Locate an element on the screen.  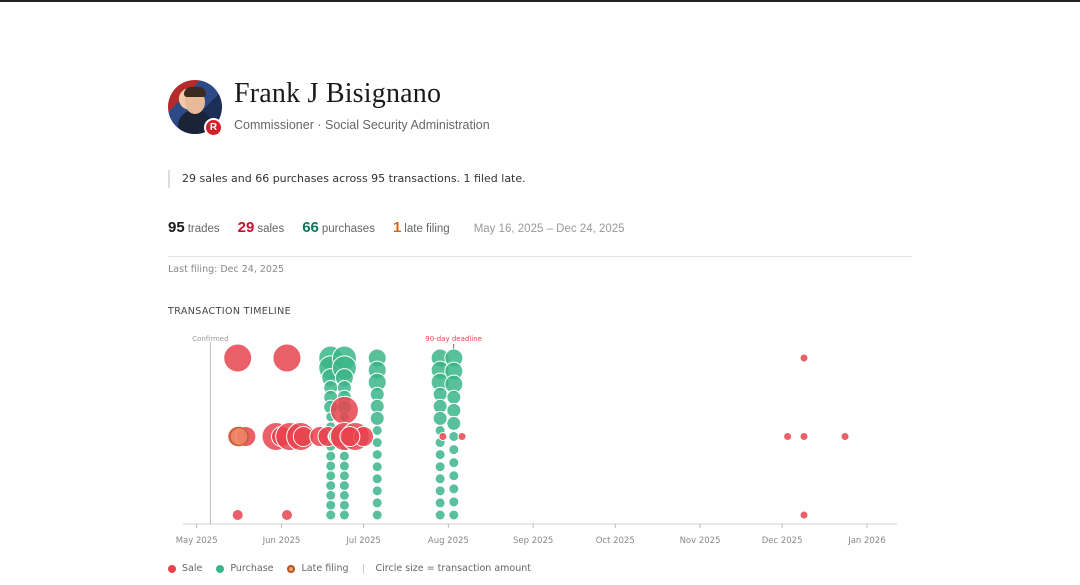
x-axis-tick-label: Aug 2025 is located at coordinates (448, 541).